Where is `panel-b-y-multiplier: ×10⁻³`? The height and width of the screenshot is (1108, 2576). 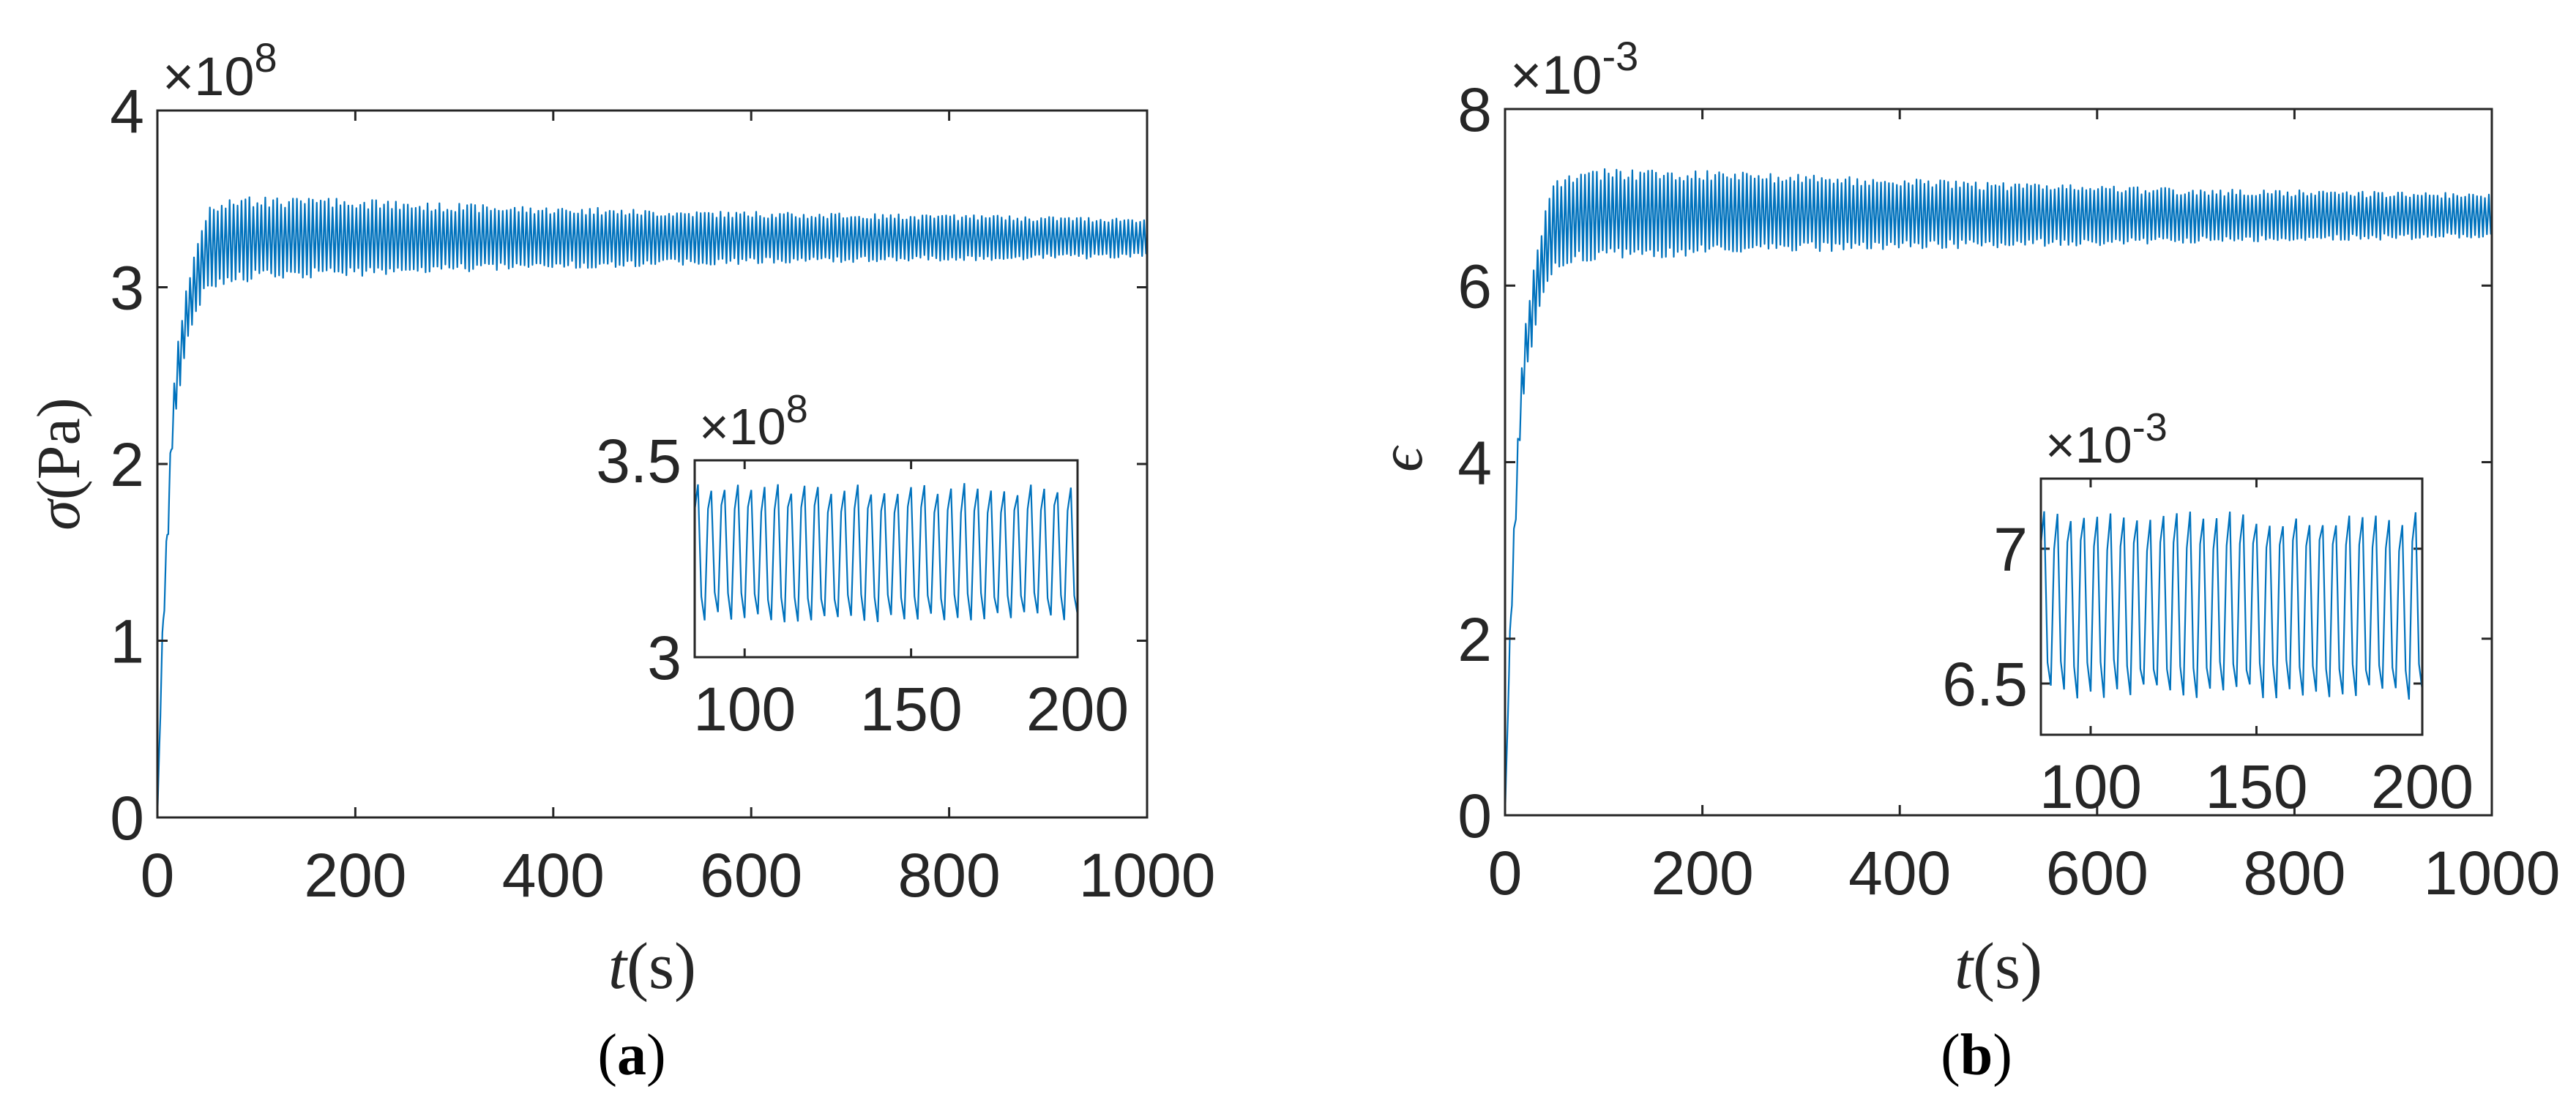
panel-b-y-multiplier: ×10⁻³ is located at coordinates (1574, 69).